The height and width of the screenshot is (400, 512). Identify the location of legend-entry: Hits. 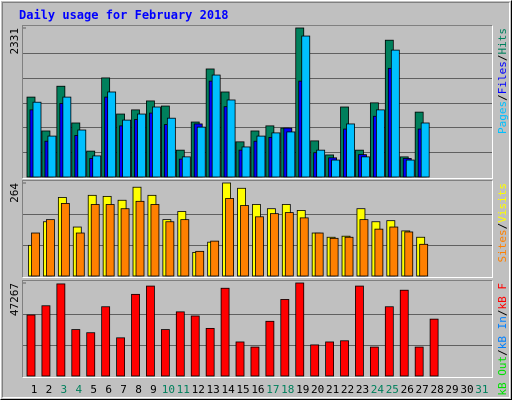
(502, 41).